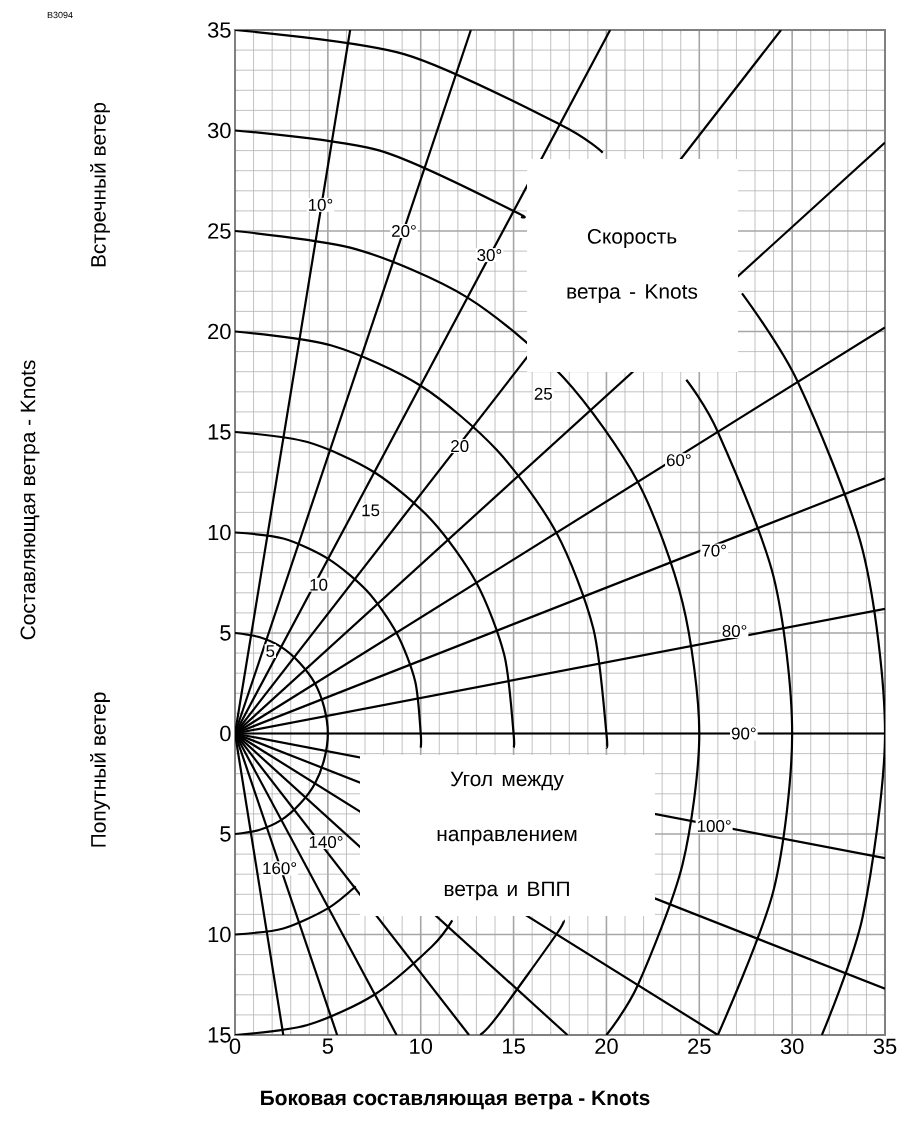 The image size is (910, 1128). I want to click on y-tick-label: 35, so click(219, 30).